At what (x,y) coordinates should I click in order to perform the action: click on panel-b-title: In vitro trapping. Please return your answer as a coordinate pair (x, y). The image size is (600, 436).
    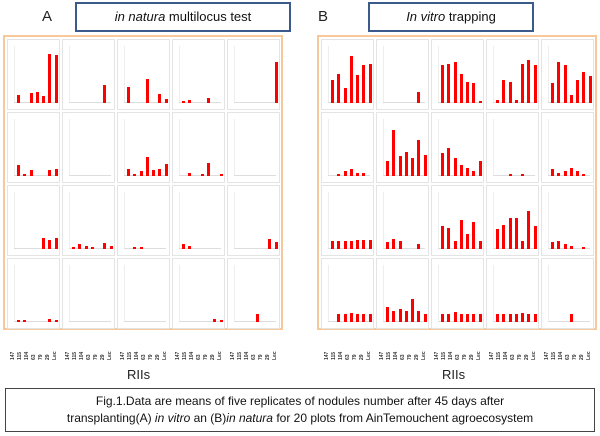
    Looking at the image, I should click on (451, 17).